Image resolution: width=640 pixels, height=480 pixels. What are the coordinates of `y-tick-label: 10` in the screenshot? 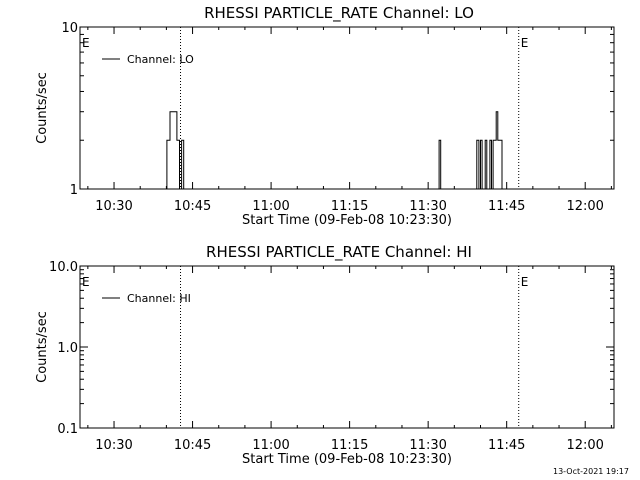 It's located at (69, 28).